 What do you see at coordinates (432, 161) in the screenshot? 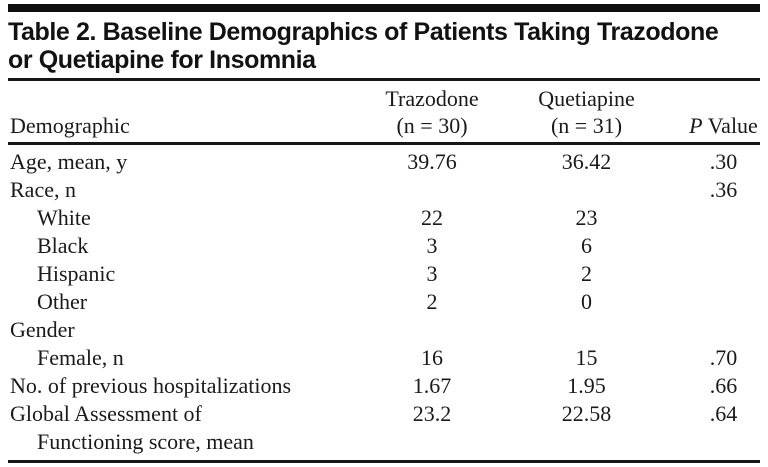
I see `trazodone-value: 39.76` at bounding box center [432, 161].